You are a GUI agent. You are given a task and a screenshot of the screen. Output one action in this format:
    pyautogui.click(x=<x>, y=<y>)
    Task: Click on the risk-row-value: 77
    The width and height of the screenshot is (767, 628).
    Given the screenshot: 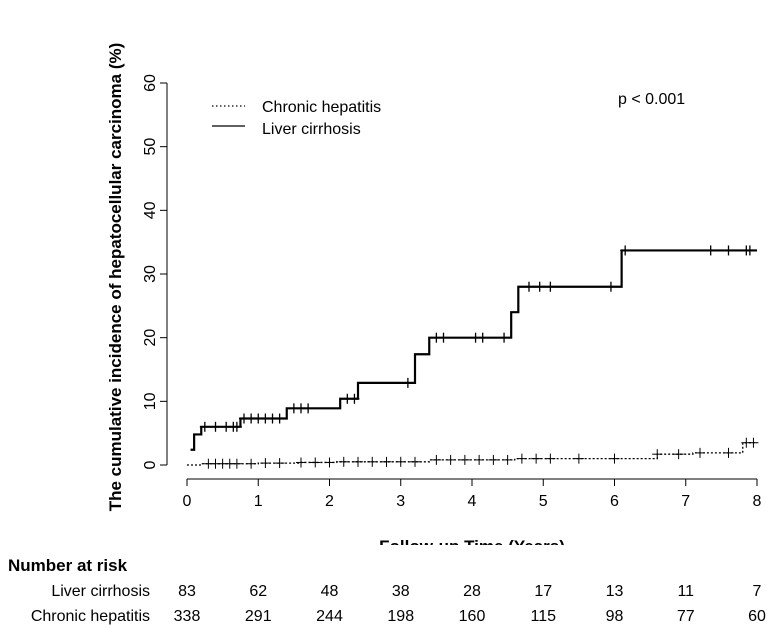 What is the action you would take?
    pyautogui.click(x=685, y=616)
    